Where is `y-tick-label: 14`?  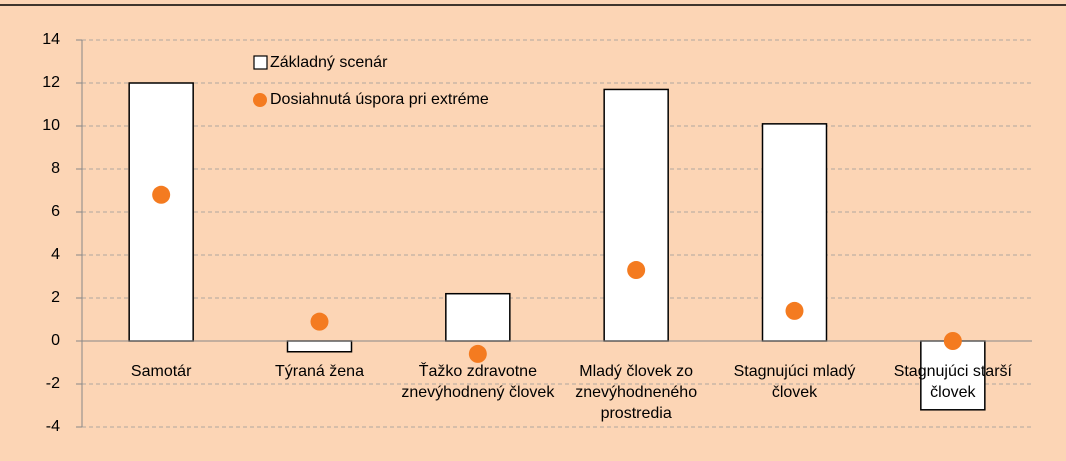
y-tick-label: 14 is located at coordinates (51, 39).